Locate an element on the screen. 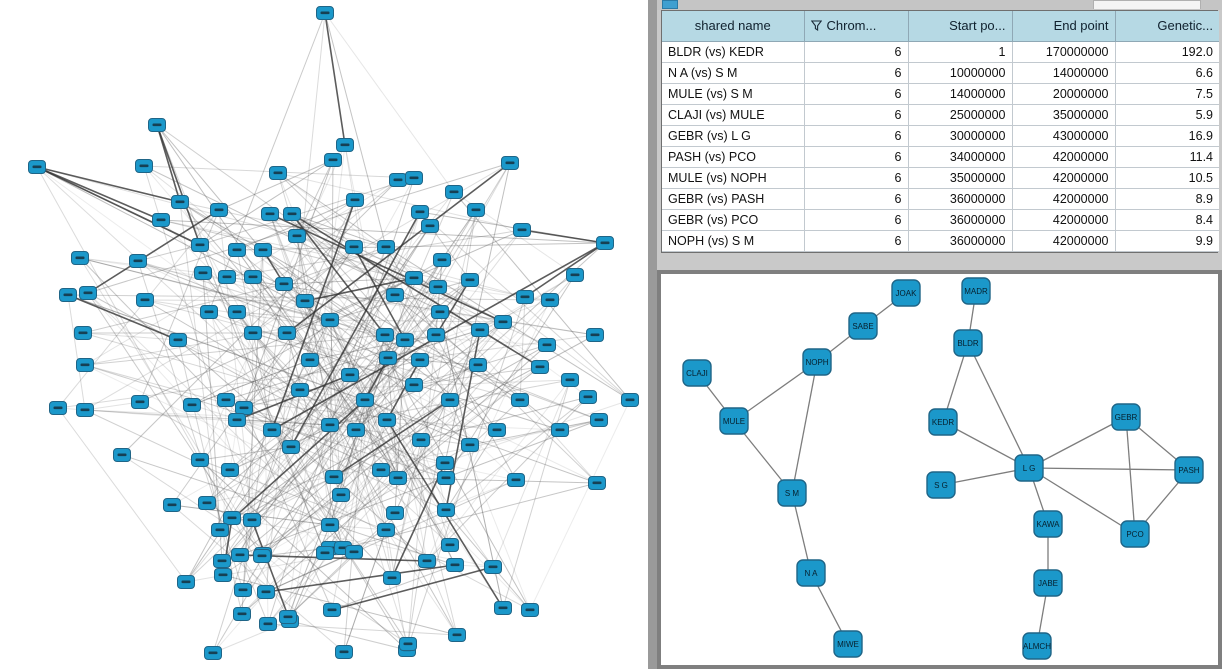  network-node-pash: PASH is located at coordinates (1189, 470).